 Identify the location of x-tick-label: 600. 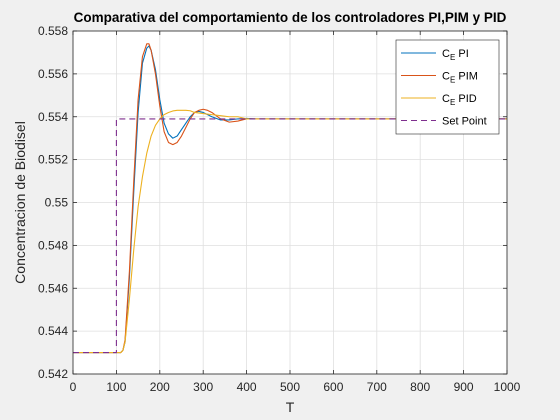
(333, 387).